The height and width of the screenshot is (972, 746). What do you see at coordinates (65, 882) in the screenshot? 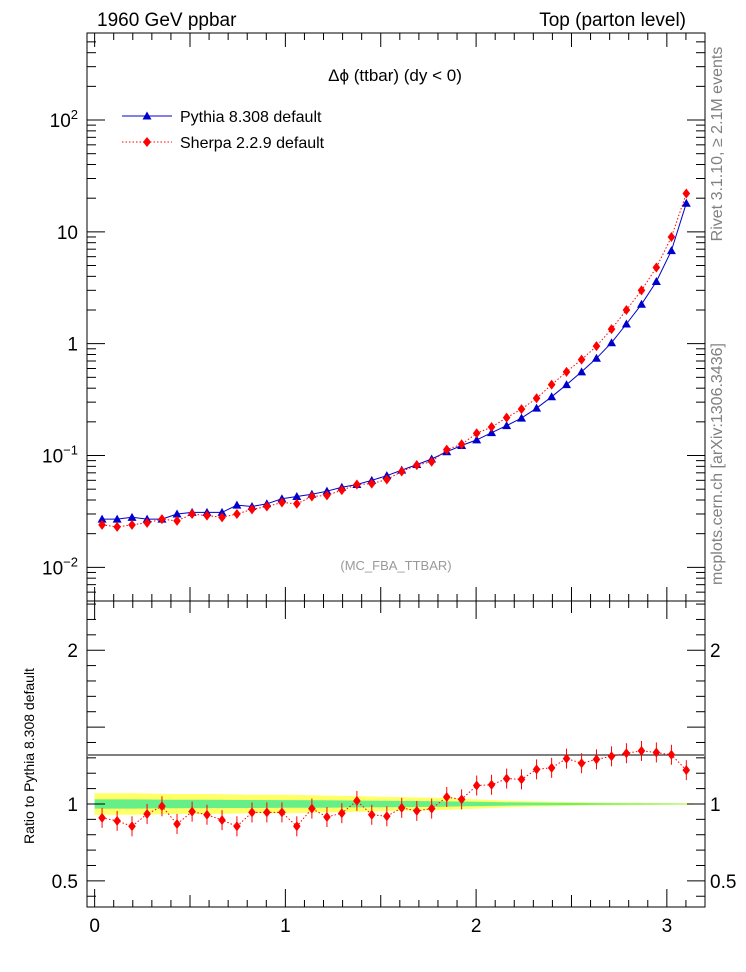
I see `ratio-ytick-label-left: 0.5` at bounding box center [65, 882].